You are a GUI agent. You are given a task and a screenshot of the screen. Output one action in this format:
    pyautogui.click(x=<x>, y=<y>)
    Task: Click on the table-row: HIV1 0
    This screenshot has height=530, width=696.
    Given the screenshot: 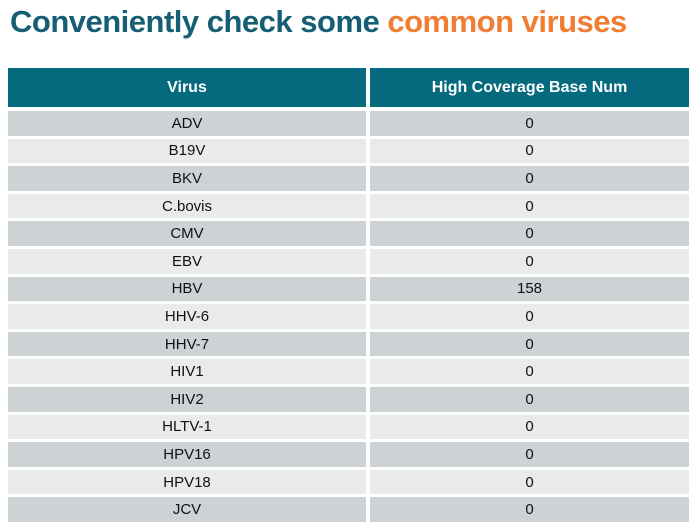 What is the action you would take?
    pyautogui.click(x=348, y=371)
    